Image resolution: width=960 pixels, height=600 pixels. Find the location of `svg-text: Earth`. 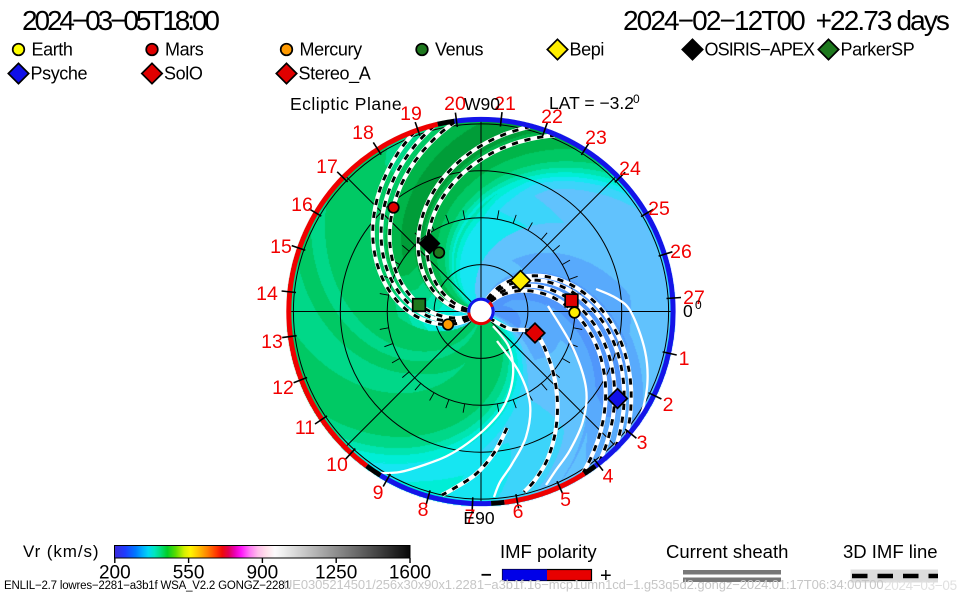

svg-text: Earth is located at coordinates (52, 50).